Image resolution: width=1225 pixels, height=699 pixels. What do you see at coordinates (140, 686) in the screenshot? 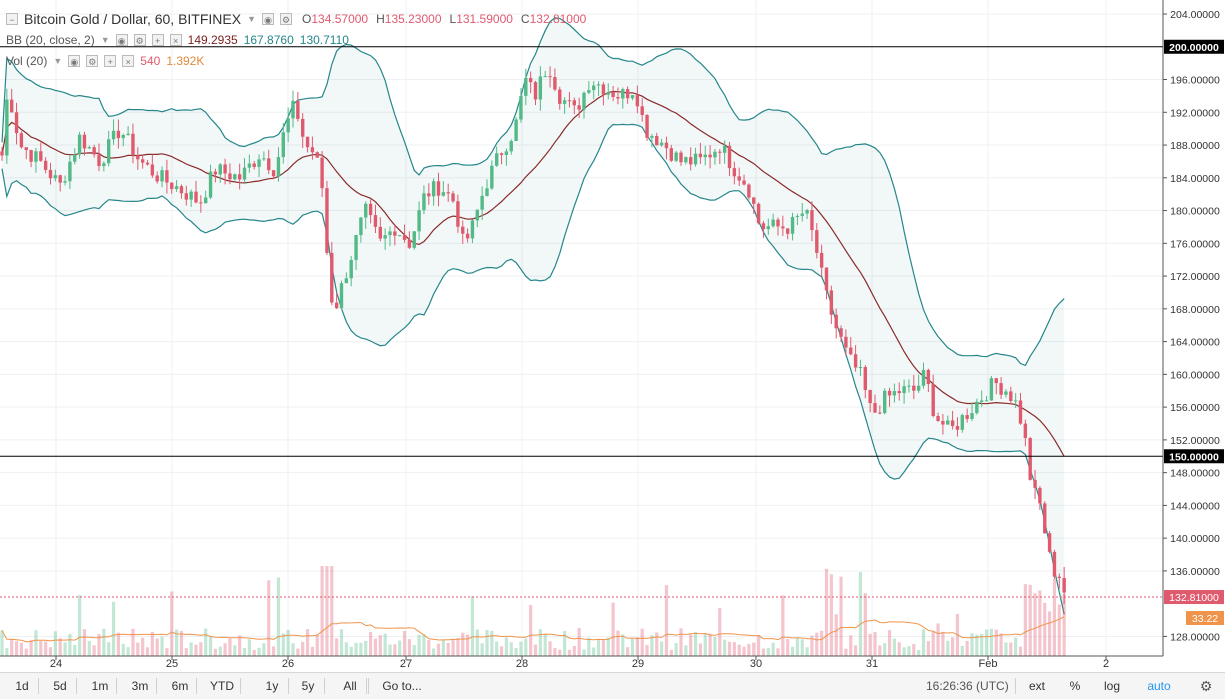
I see `range-3m-button: 3m` at bounding box center [140, 686].